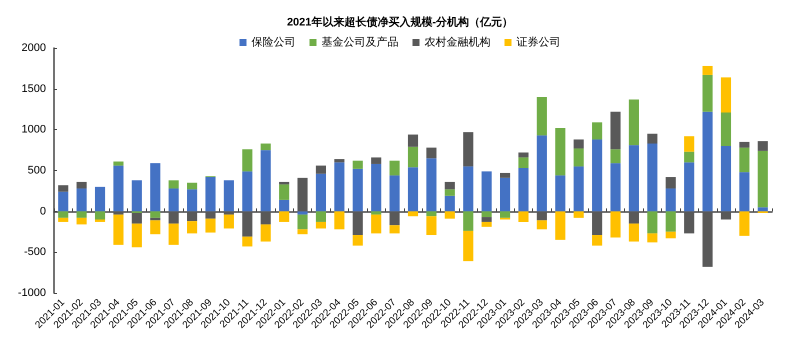 The height and width of the screenshot is (351, 800). I want to click on legend-label: 基金公司及产品, so click(360, 42).